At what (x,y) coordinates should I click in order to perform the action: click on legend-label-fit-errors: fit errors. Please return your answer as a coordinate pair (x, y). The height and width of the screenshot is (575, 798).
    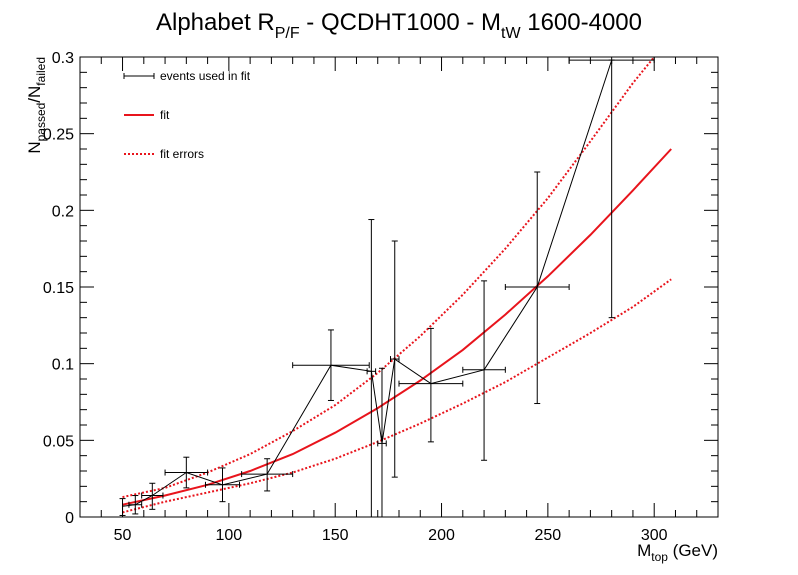
    Looking at the image, I should click on (182, 154).